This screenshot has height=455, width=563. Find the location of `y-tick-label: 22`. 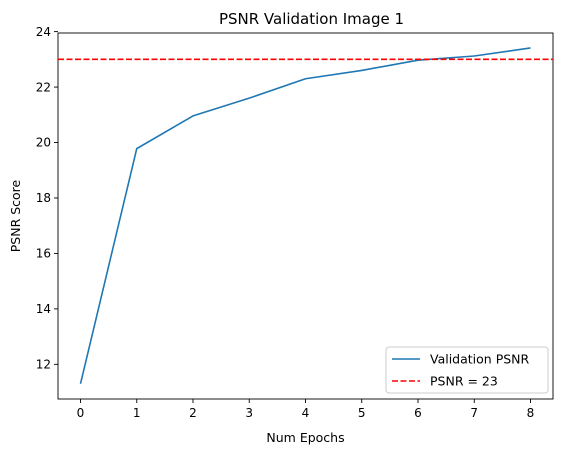

y-tick-label: 22 is located at coordinates (43, 87).